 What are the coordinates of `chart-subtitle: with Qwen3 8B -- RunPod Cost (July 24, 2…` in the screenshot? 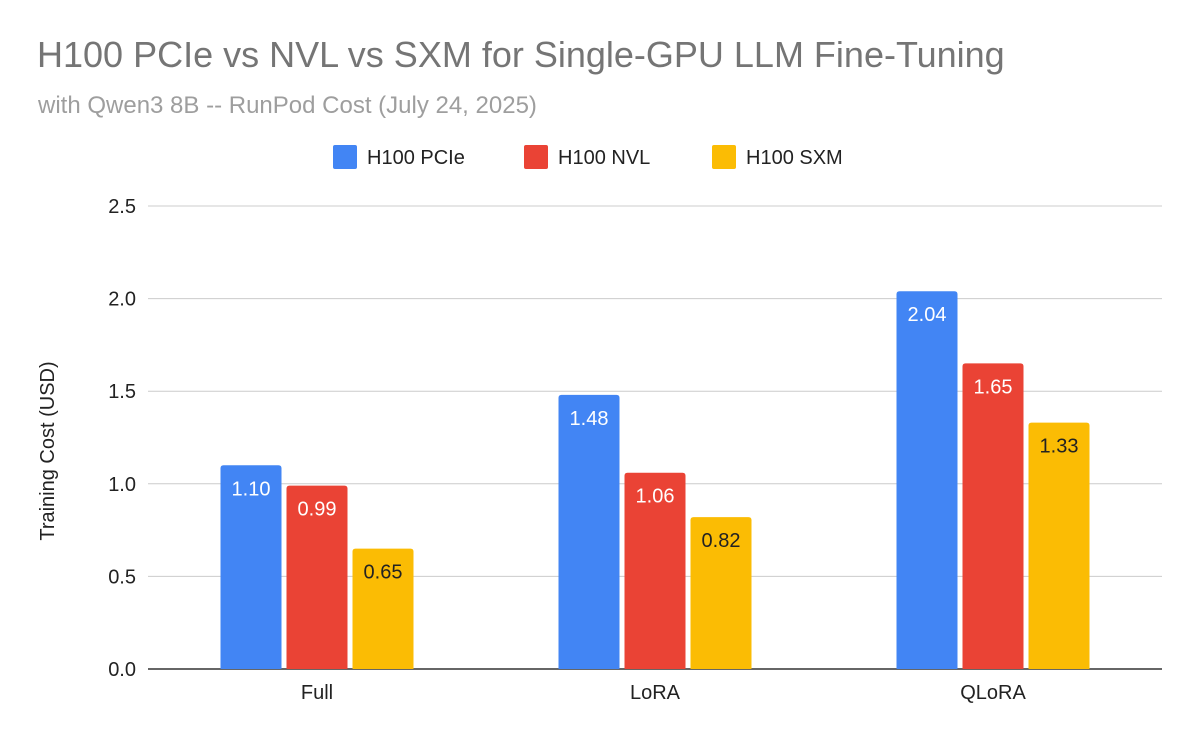 It's located at (287, 105).